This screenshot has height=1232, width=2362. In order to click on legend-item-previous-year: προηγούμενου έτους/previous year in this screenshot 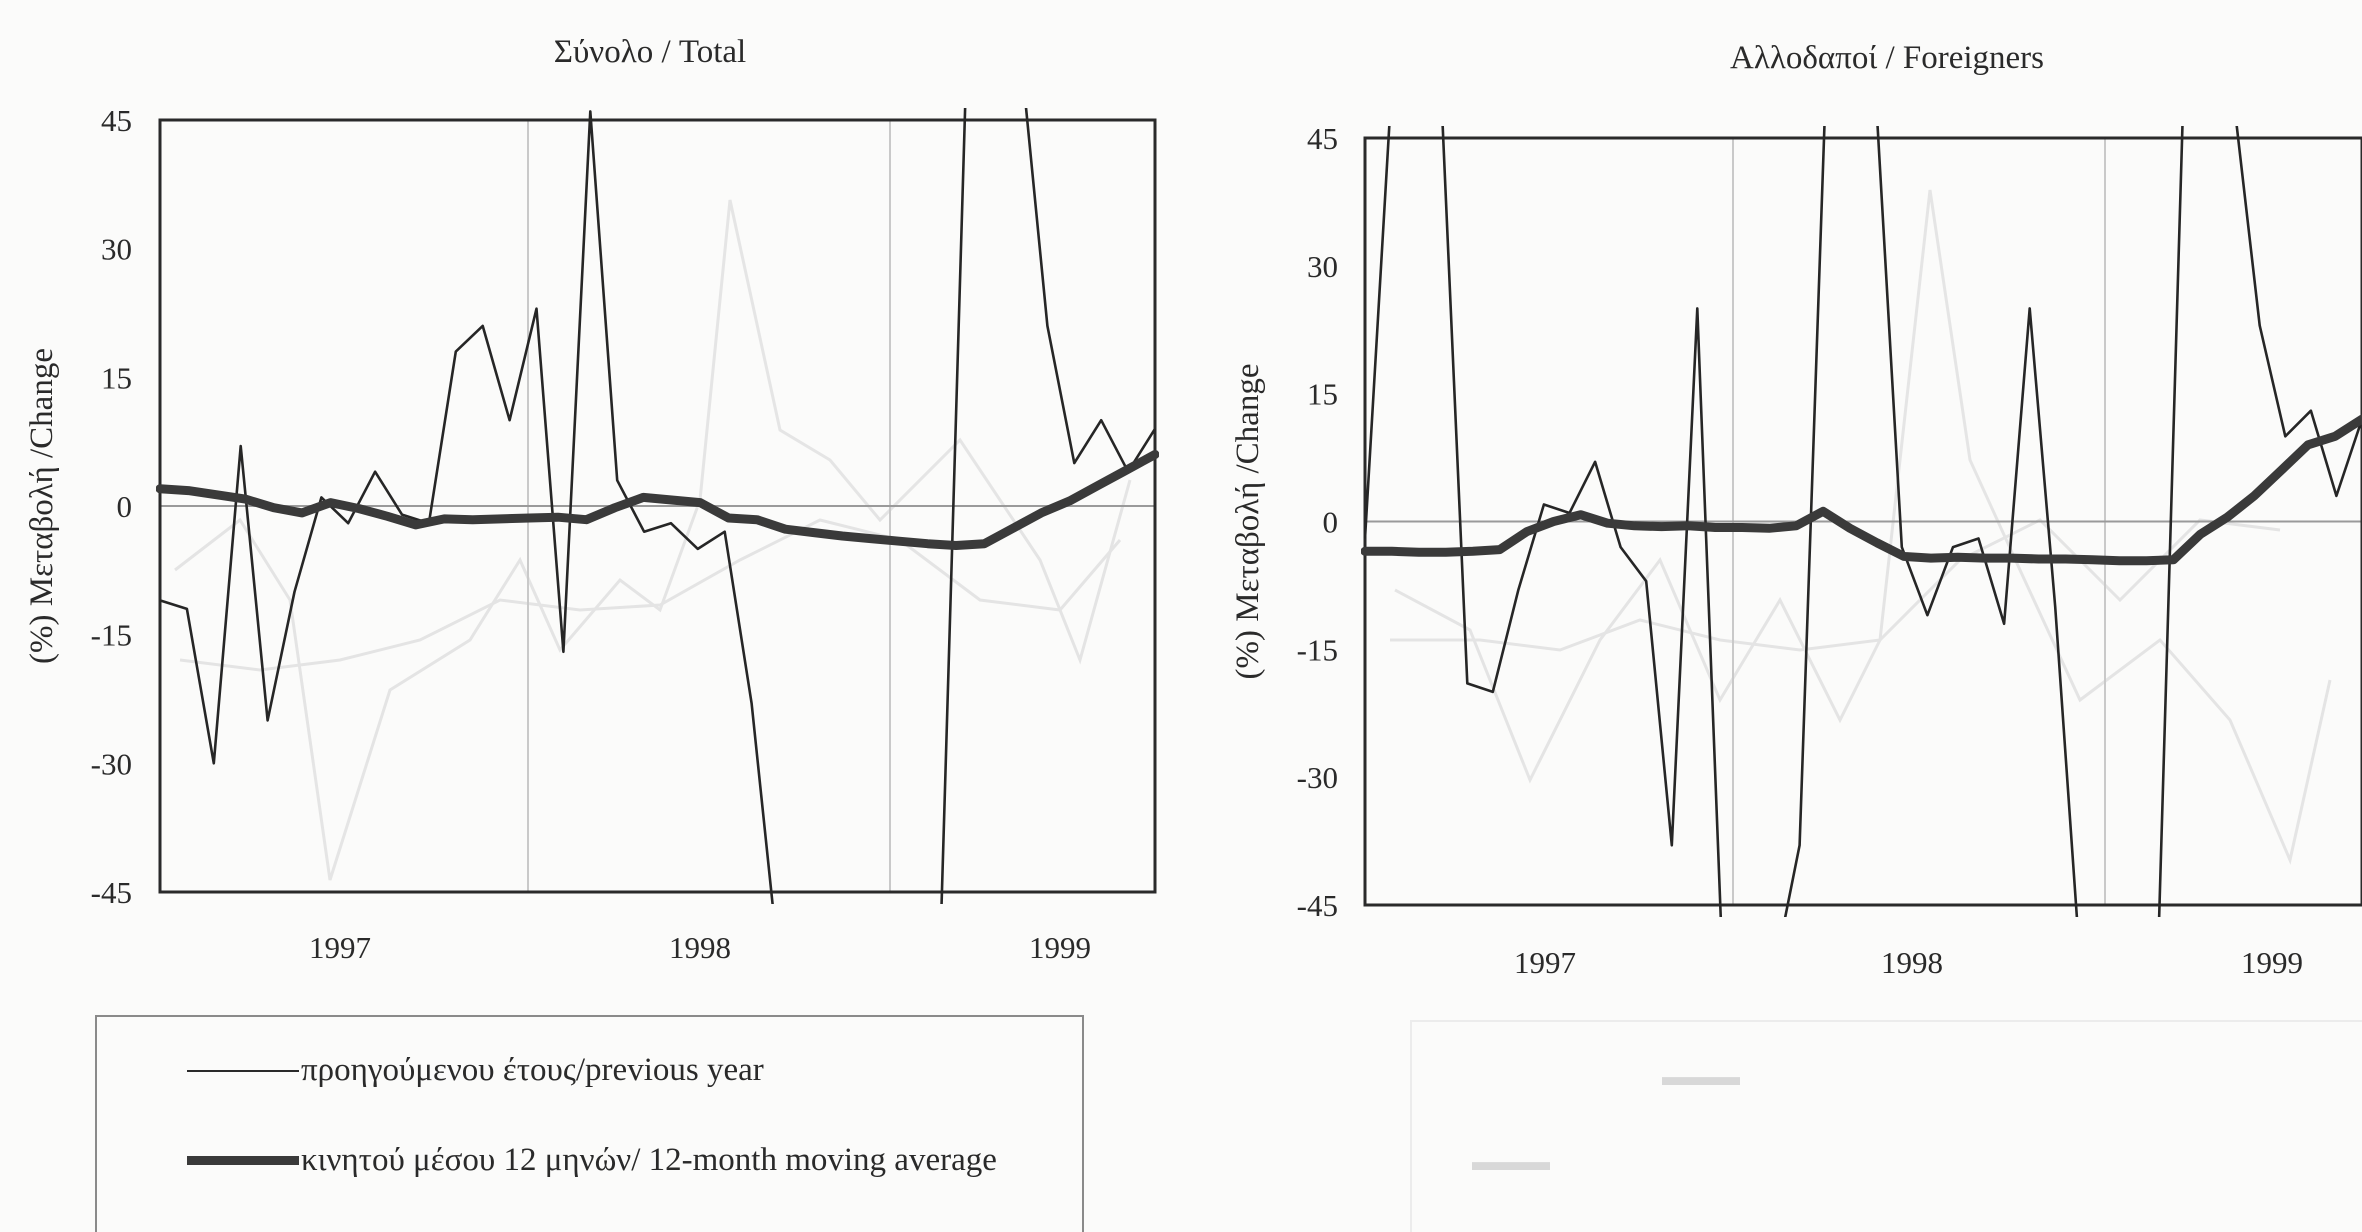, I will do `click(475, 1070)`.